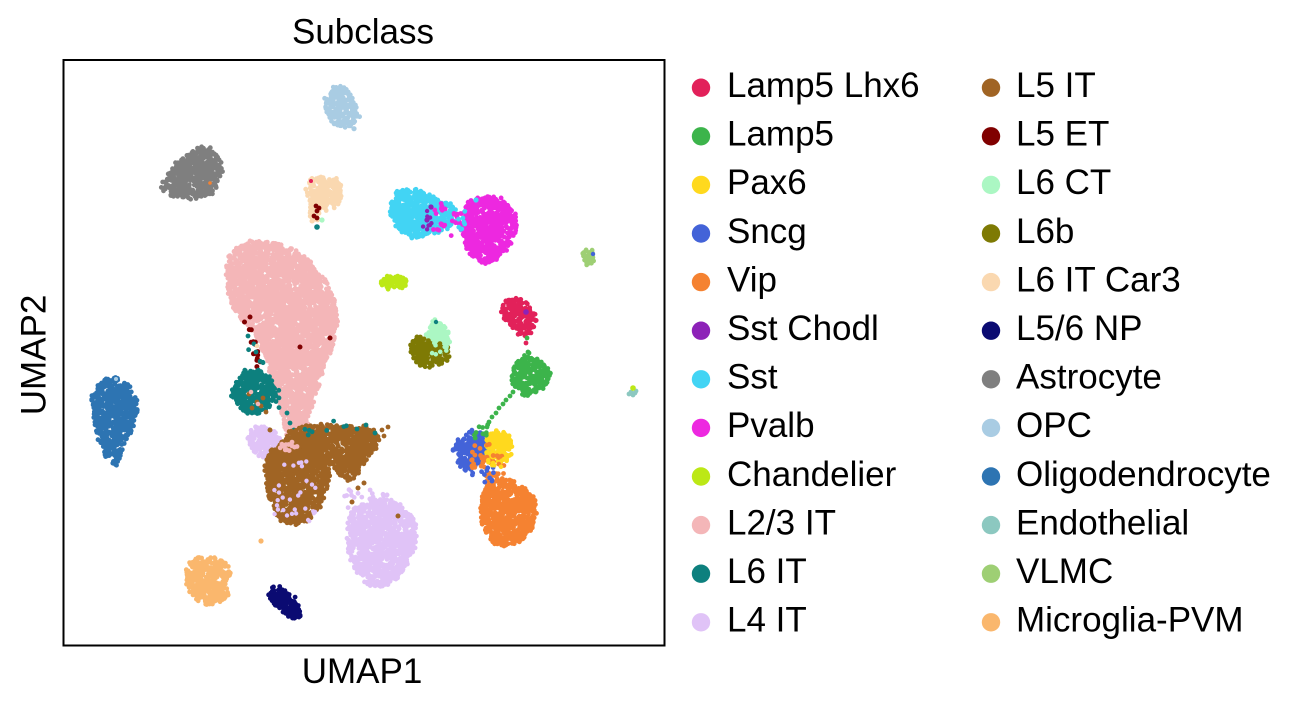  Describe the element at coordinates (1064, 571) in the screenshot. I see `svg-text: VLMC` at that location.